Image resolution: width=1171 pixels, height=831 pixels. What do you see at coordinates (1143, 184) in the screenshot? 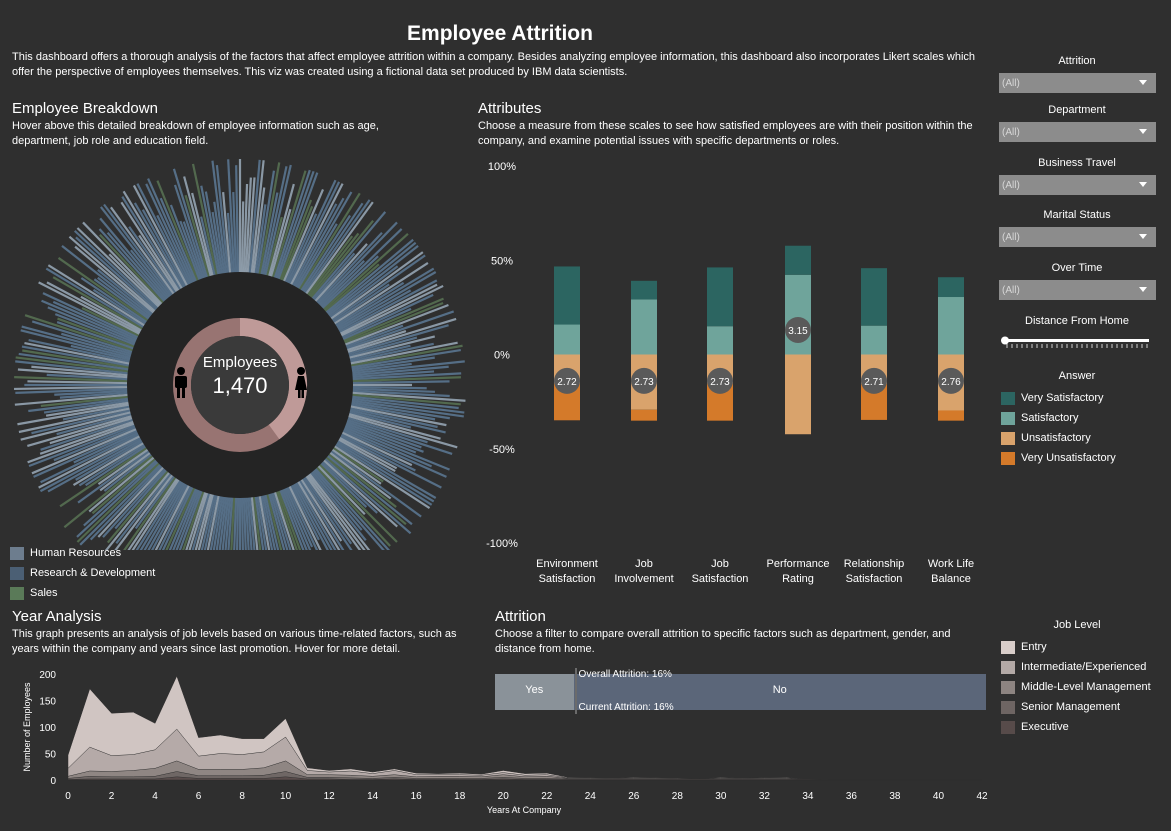
I see `chevron-down-icon` at bounding box center [1143, 184].